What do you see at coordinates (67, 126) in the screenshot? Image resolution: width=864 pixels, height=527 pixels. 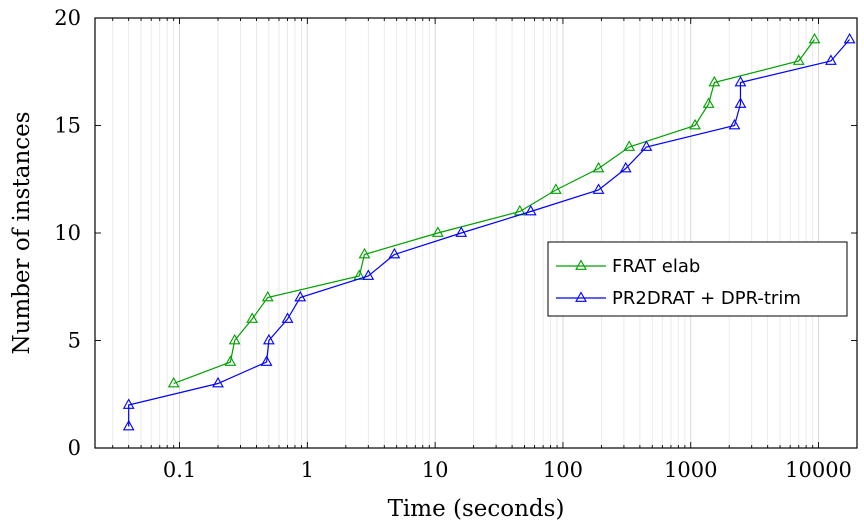 I see `y-tick-label: 15` at bounding box center [67, 126].